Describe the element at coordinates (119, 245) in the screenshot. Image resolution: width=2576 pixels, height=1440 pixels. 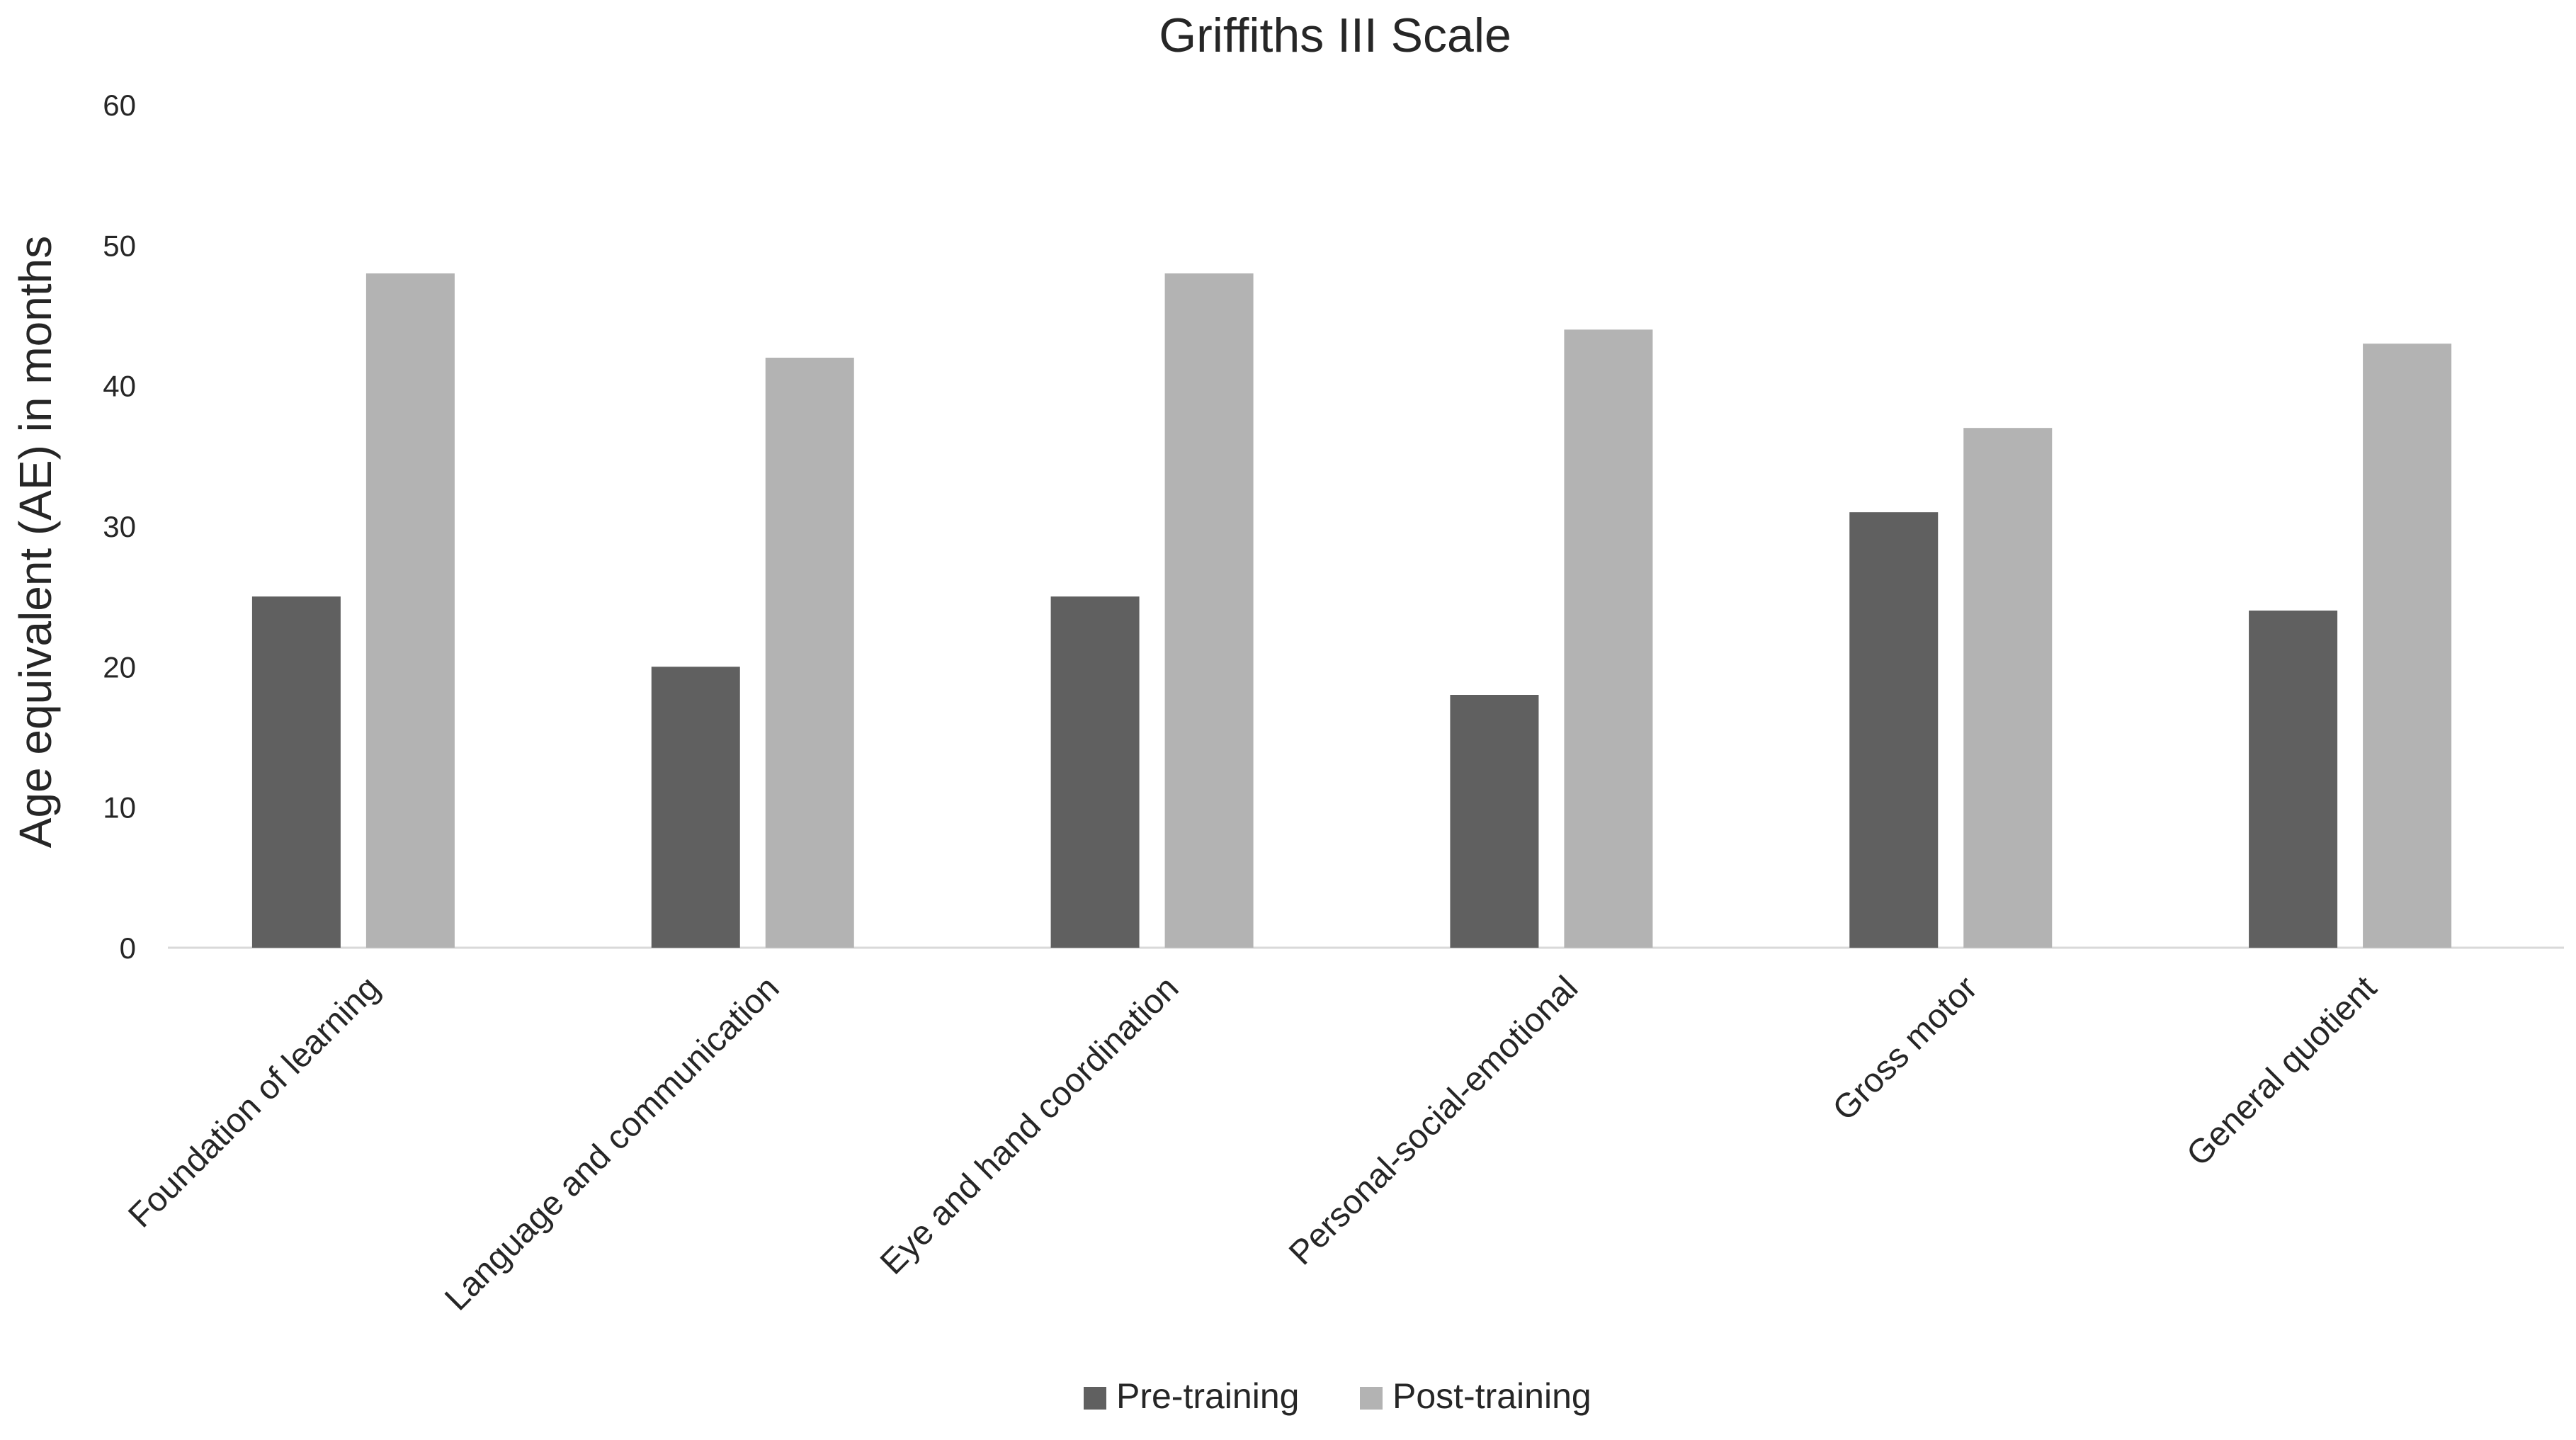
I see `y-tick-label: 50` at that location.